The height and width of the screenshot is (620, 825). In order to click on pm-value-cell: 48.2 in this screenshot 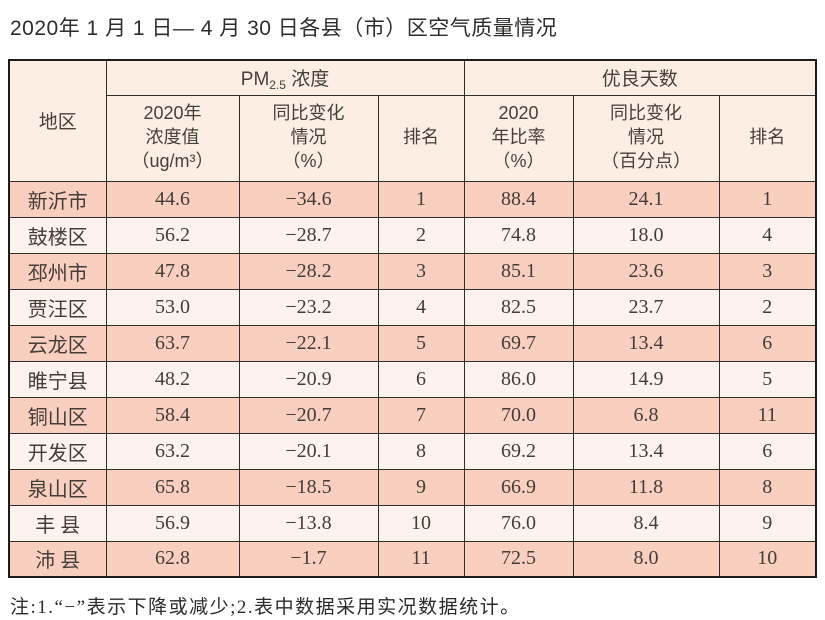, I will do `click(172, 379)`.